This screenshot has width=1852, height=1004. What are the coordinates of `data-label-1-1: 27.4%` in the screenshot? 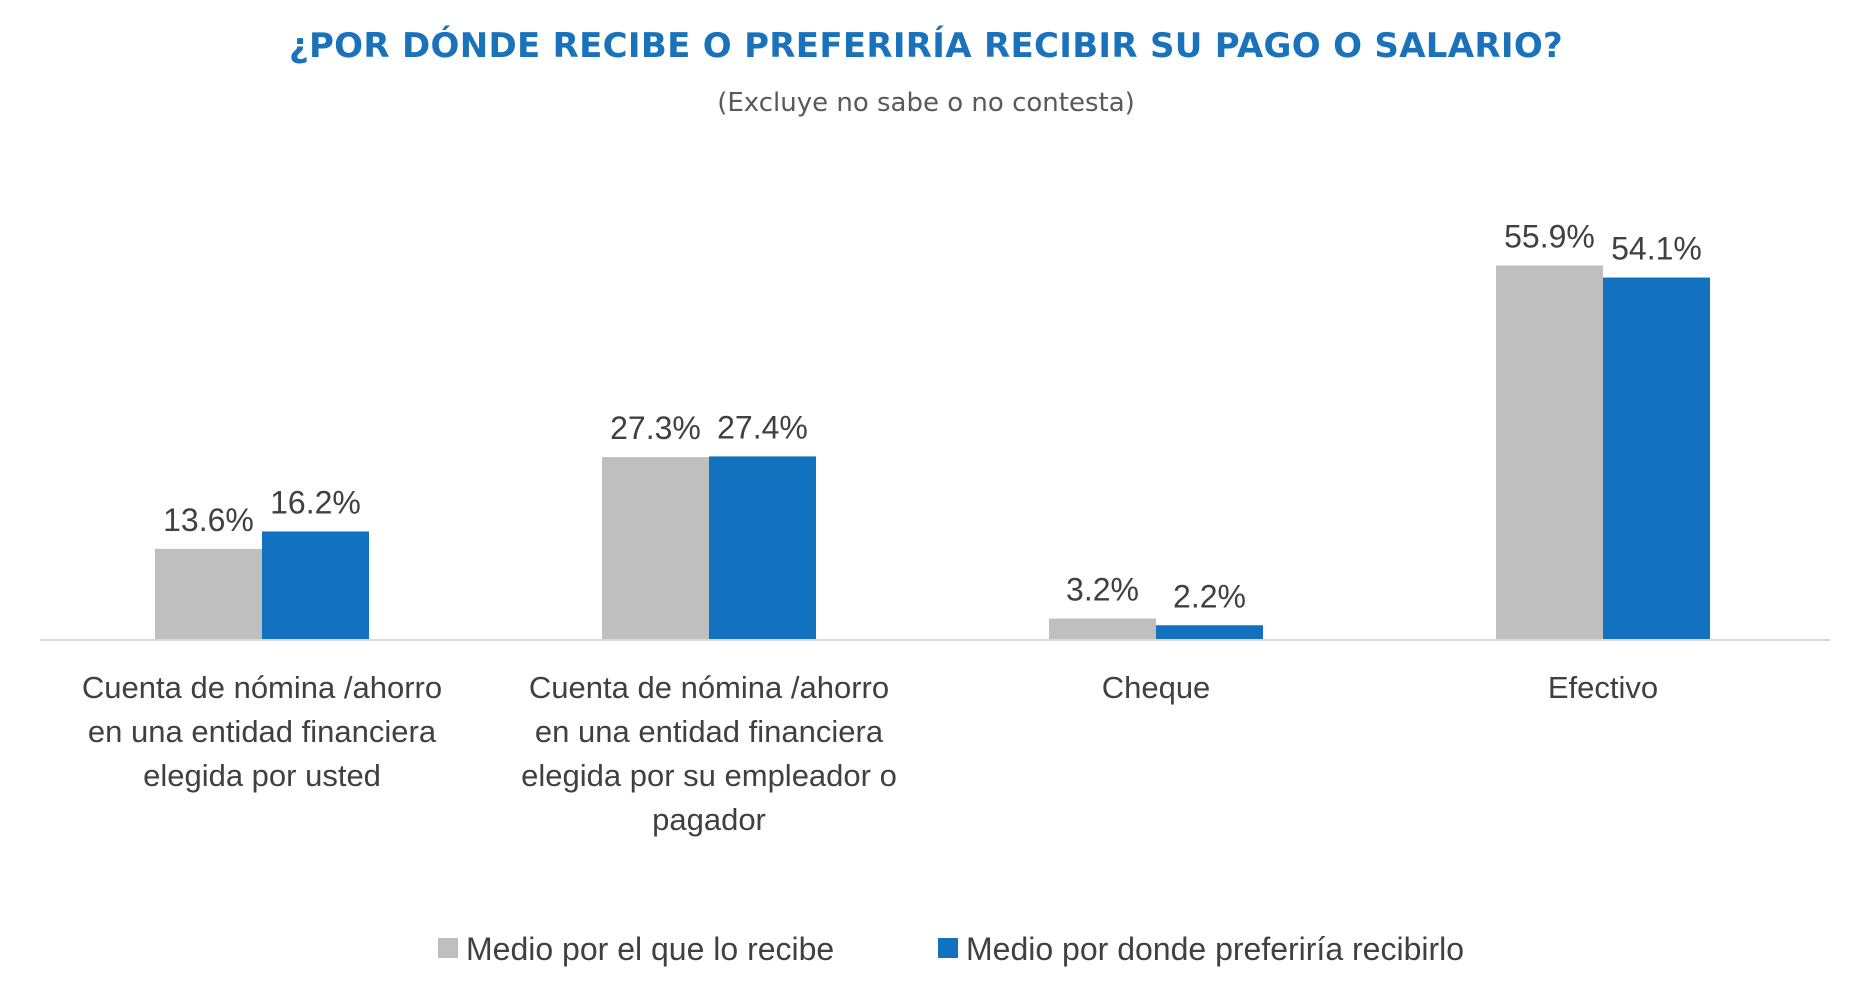 It's located at (762, 427).